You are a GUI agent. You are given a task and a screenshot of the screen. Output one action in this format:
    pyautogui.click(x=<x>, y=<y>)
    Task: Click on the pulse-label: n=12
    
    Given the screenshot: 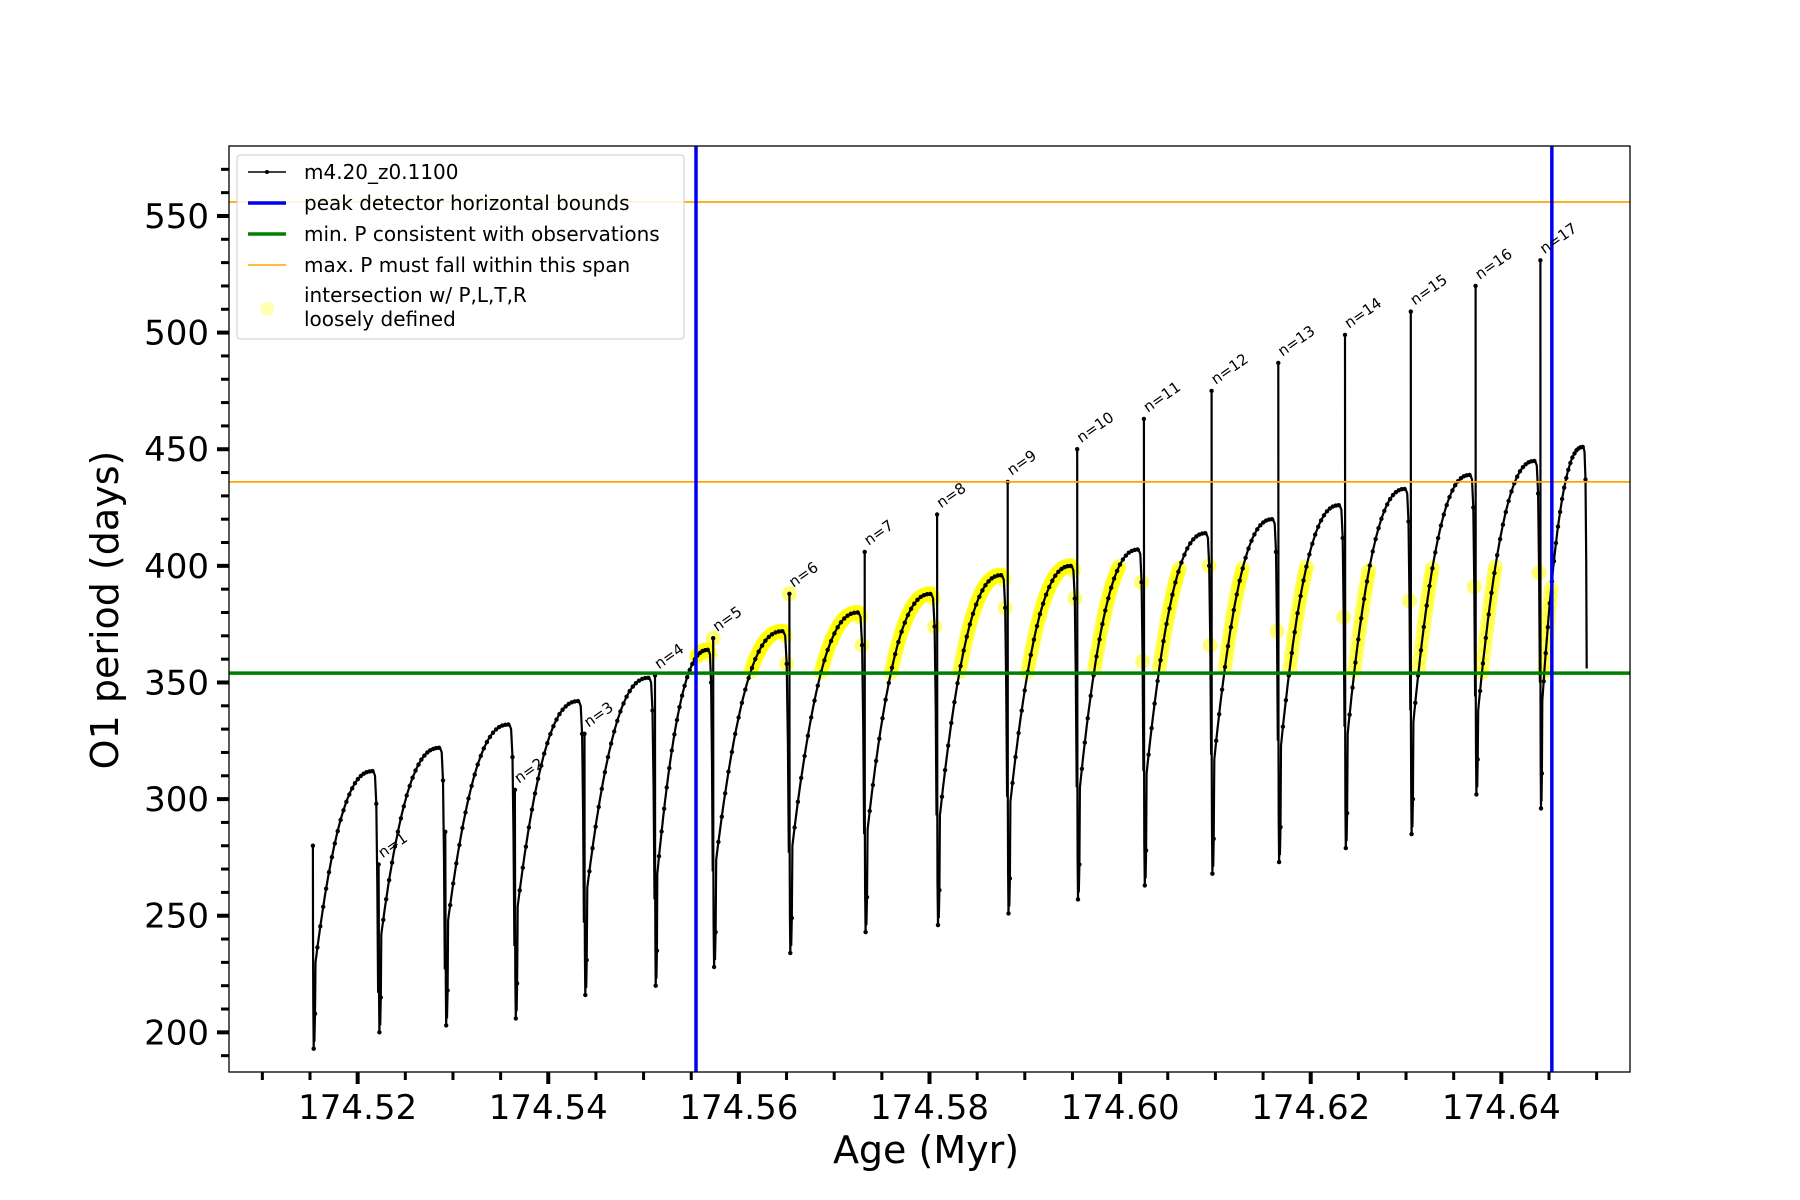 What is the action you would take?
    pyautogui.click(x=1230, y=369)
    